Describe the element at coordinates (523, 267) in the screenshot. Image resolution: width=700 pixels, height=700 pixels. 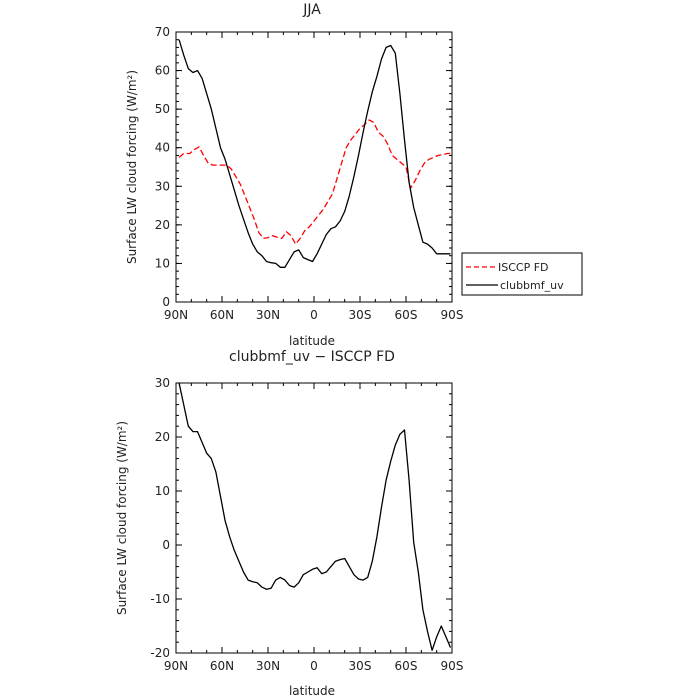
I see `legend-label-isccp: ISCCP FD` at that location.